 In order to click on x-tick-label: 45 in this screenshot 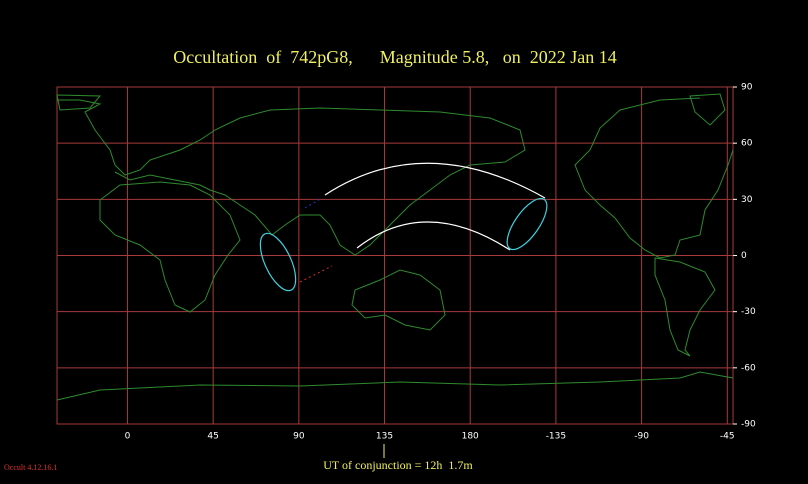, I will do `click(212, 437)`.